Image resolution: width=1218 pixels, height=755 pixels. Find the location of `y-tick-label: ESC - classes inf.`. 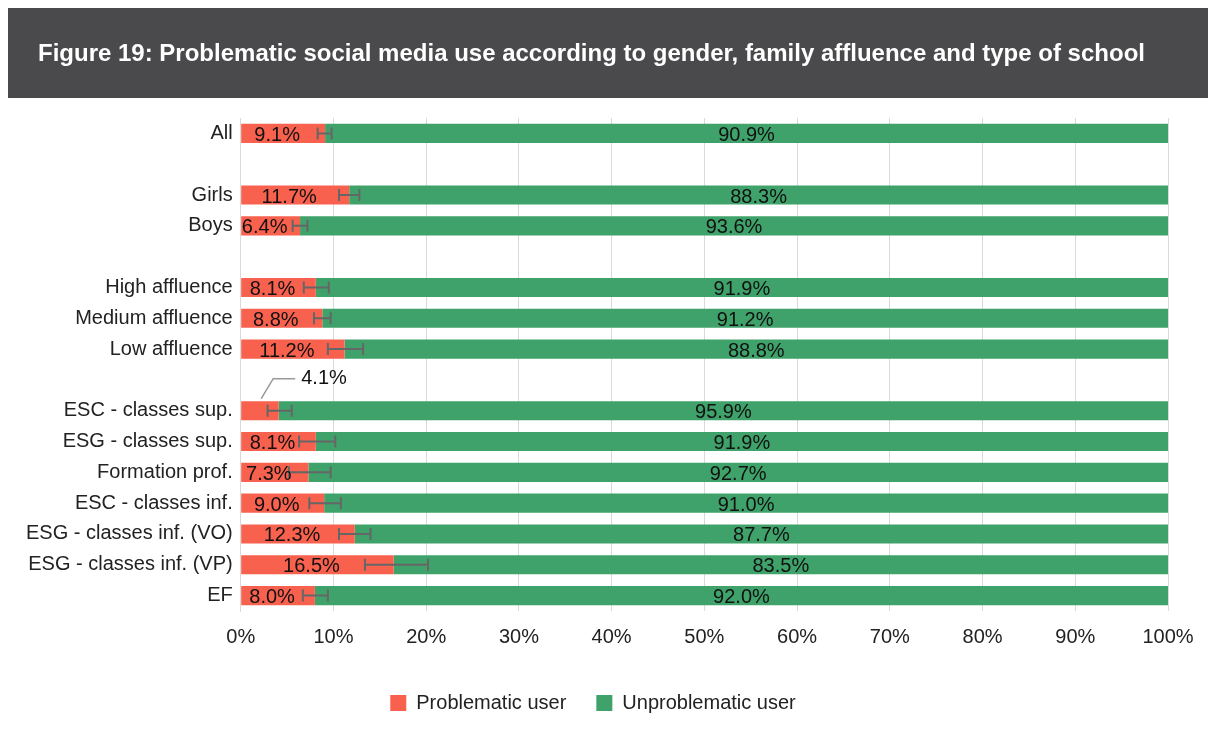

y-tick-label: ESC - classes inf. is located at coordinates (153, 501).